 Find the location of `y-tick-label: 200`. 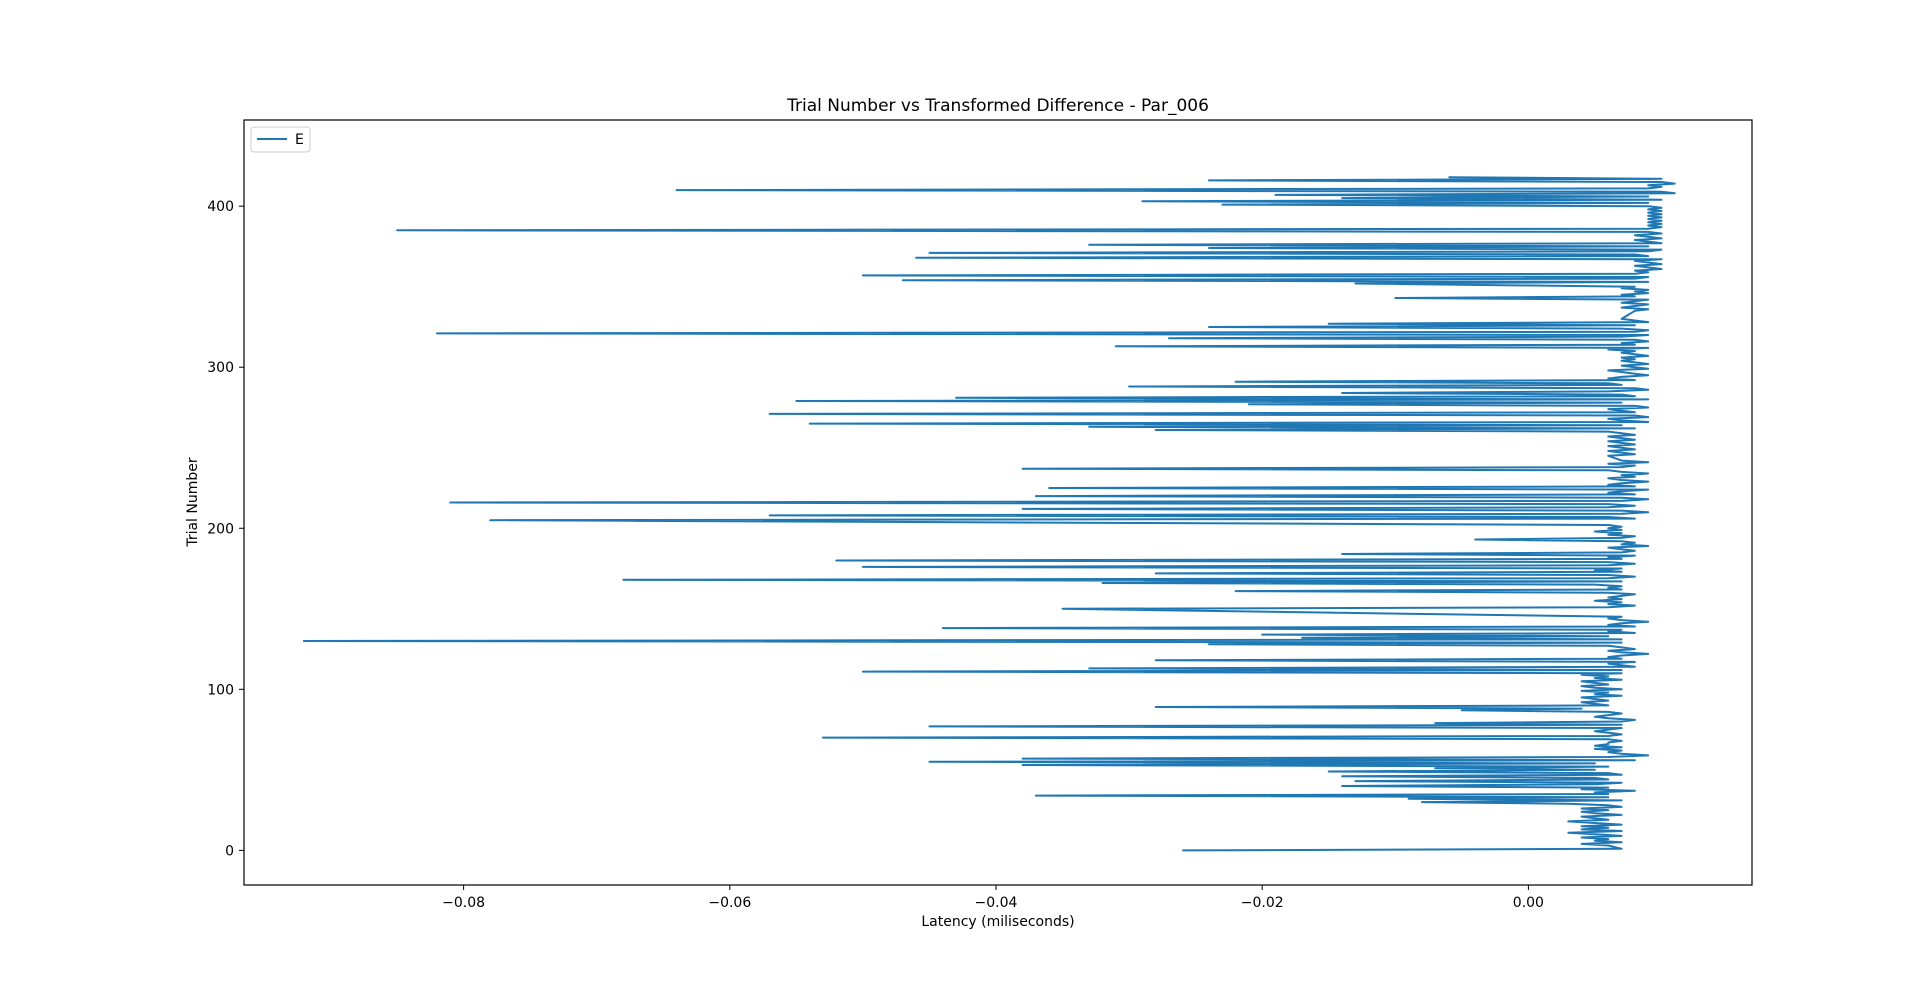

y-tick-label: 200 is located at coordinates (220, 529).